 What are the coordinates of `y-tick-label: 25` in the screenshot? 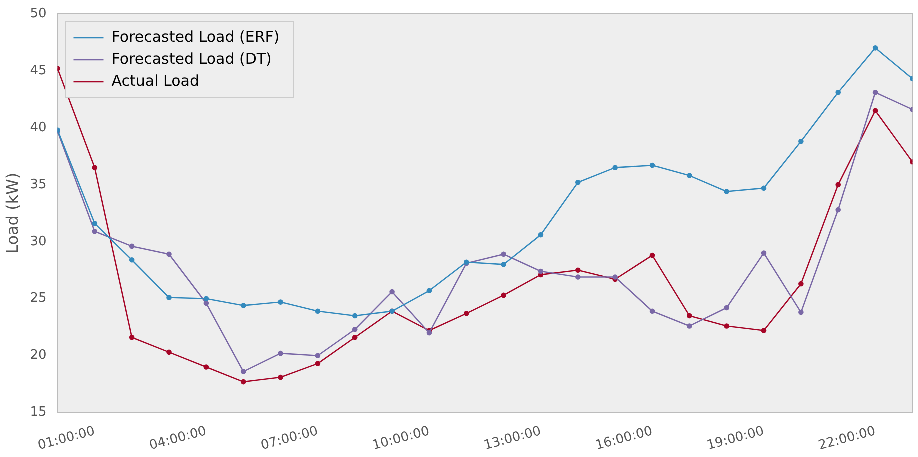 It's located at (38, 298).